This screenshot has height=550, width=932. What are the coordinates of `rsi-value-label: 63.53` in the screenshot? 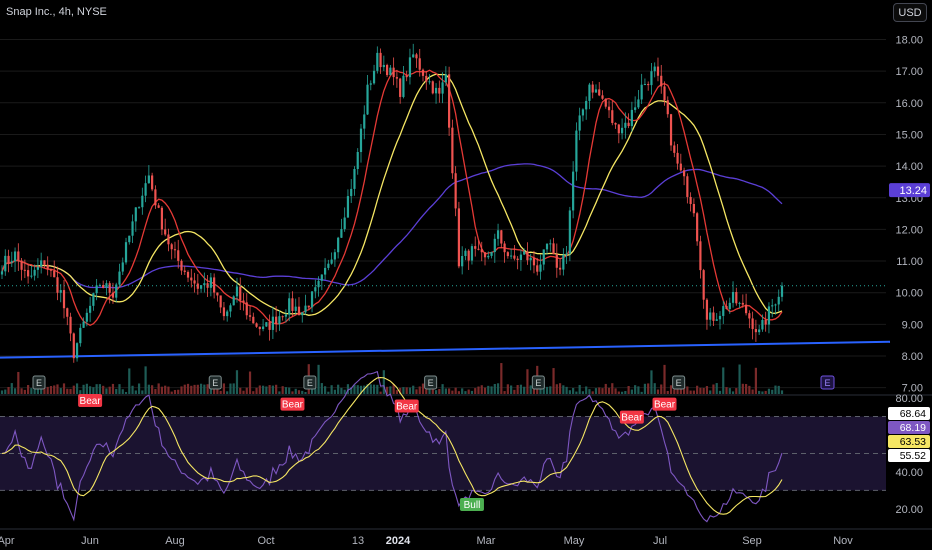 It's located at (913, 442).